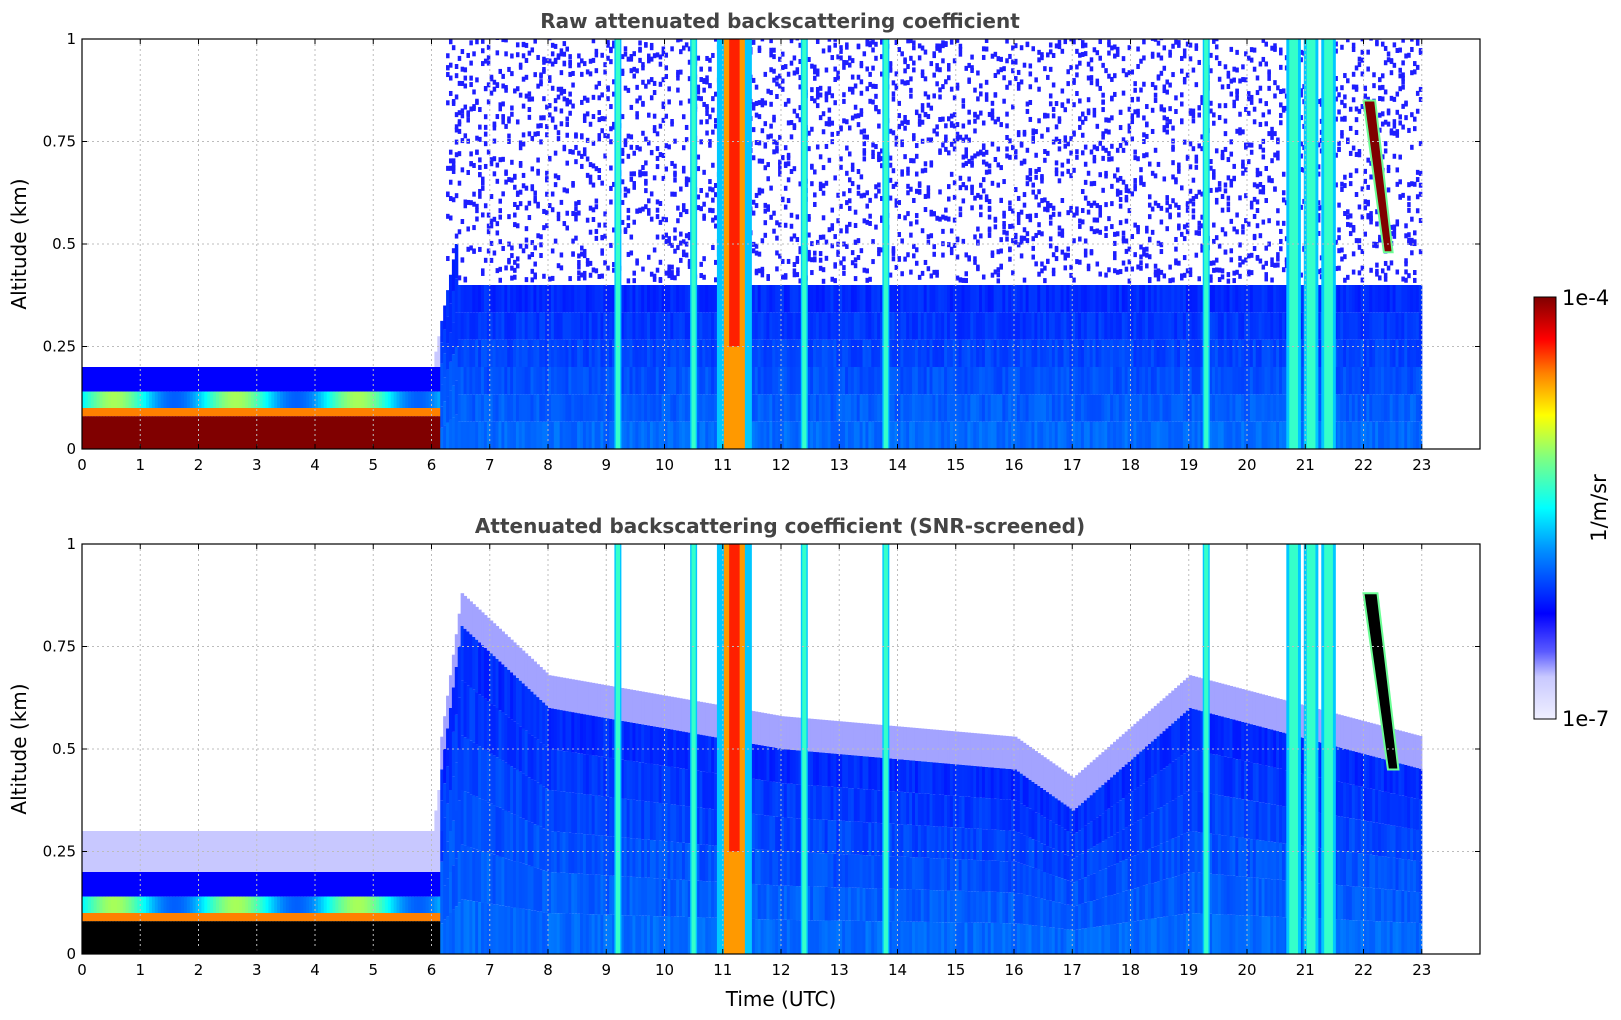 This screenshot has width=1621, height=1020. Describe the element at coordinates (19, 243) in the screenshot. I see `top-y-axis-label: Altitude (km)` at that location.